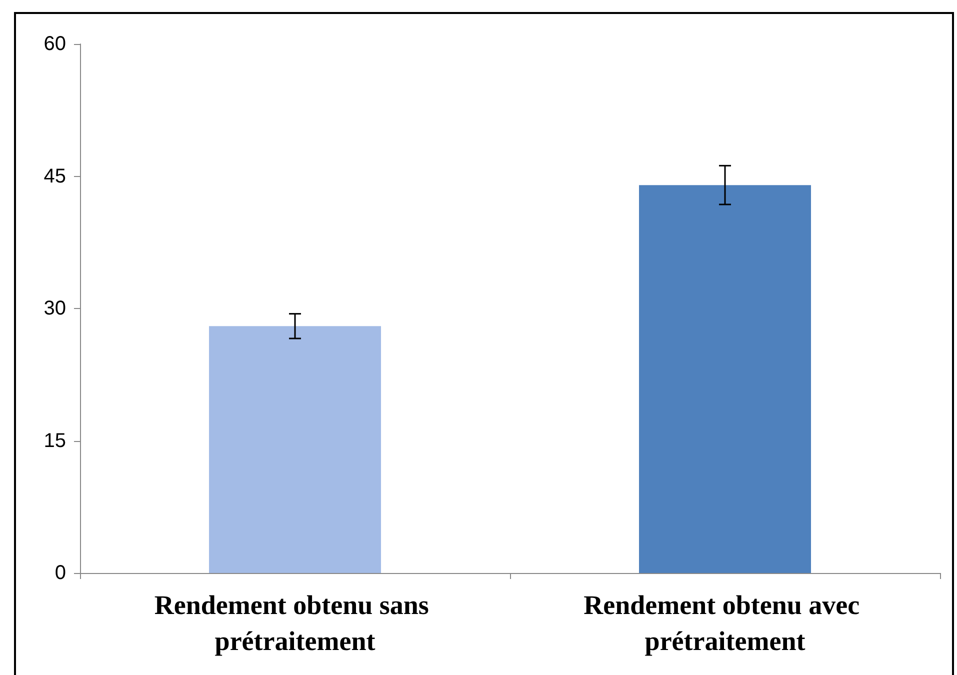  Describe the element at coordinates (55, 441) in the screenshot. I see `y-tick-label: 15` at that location.